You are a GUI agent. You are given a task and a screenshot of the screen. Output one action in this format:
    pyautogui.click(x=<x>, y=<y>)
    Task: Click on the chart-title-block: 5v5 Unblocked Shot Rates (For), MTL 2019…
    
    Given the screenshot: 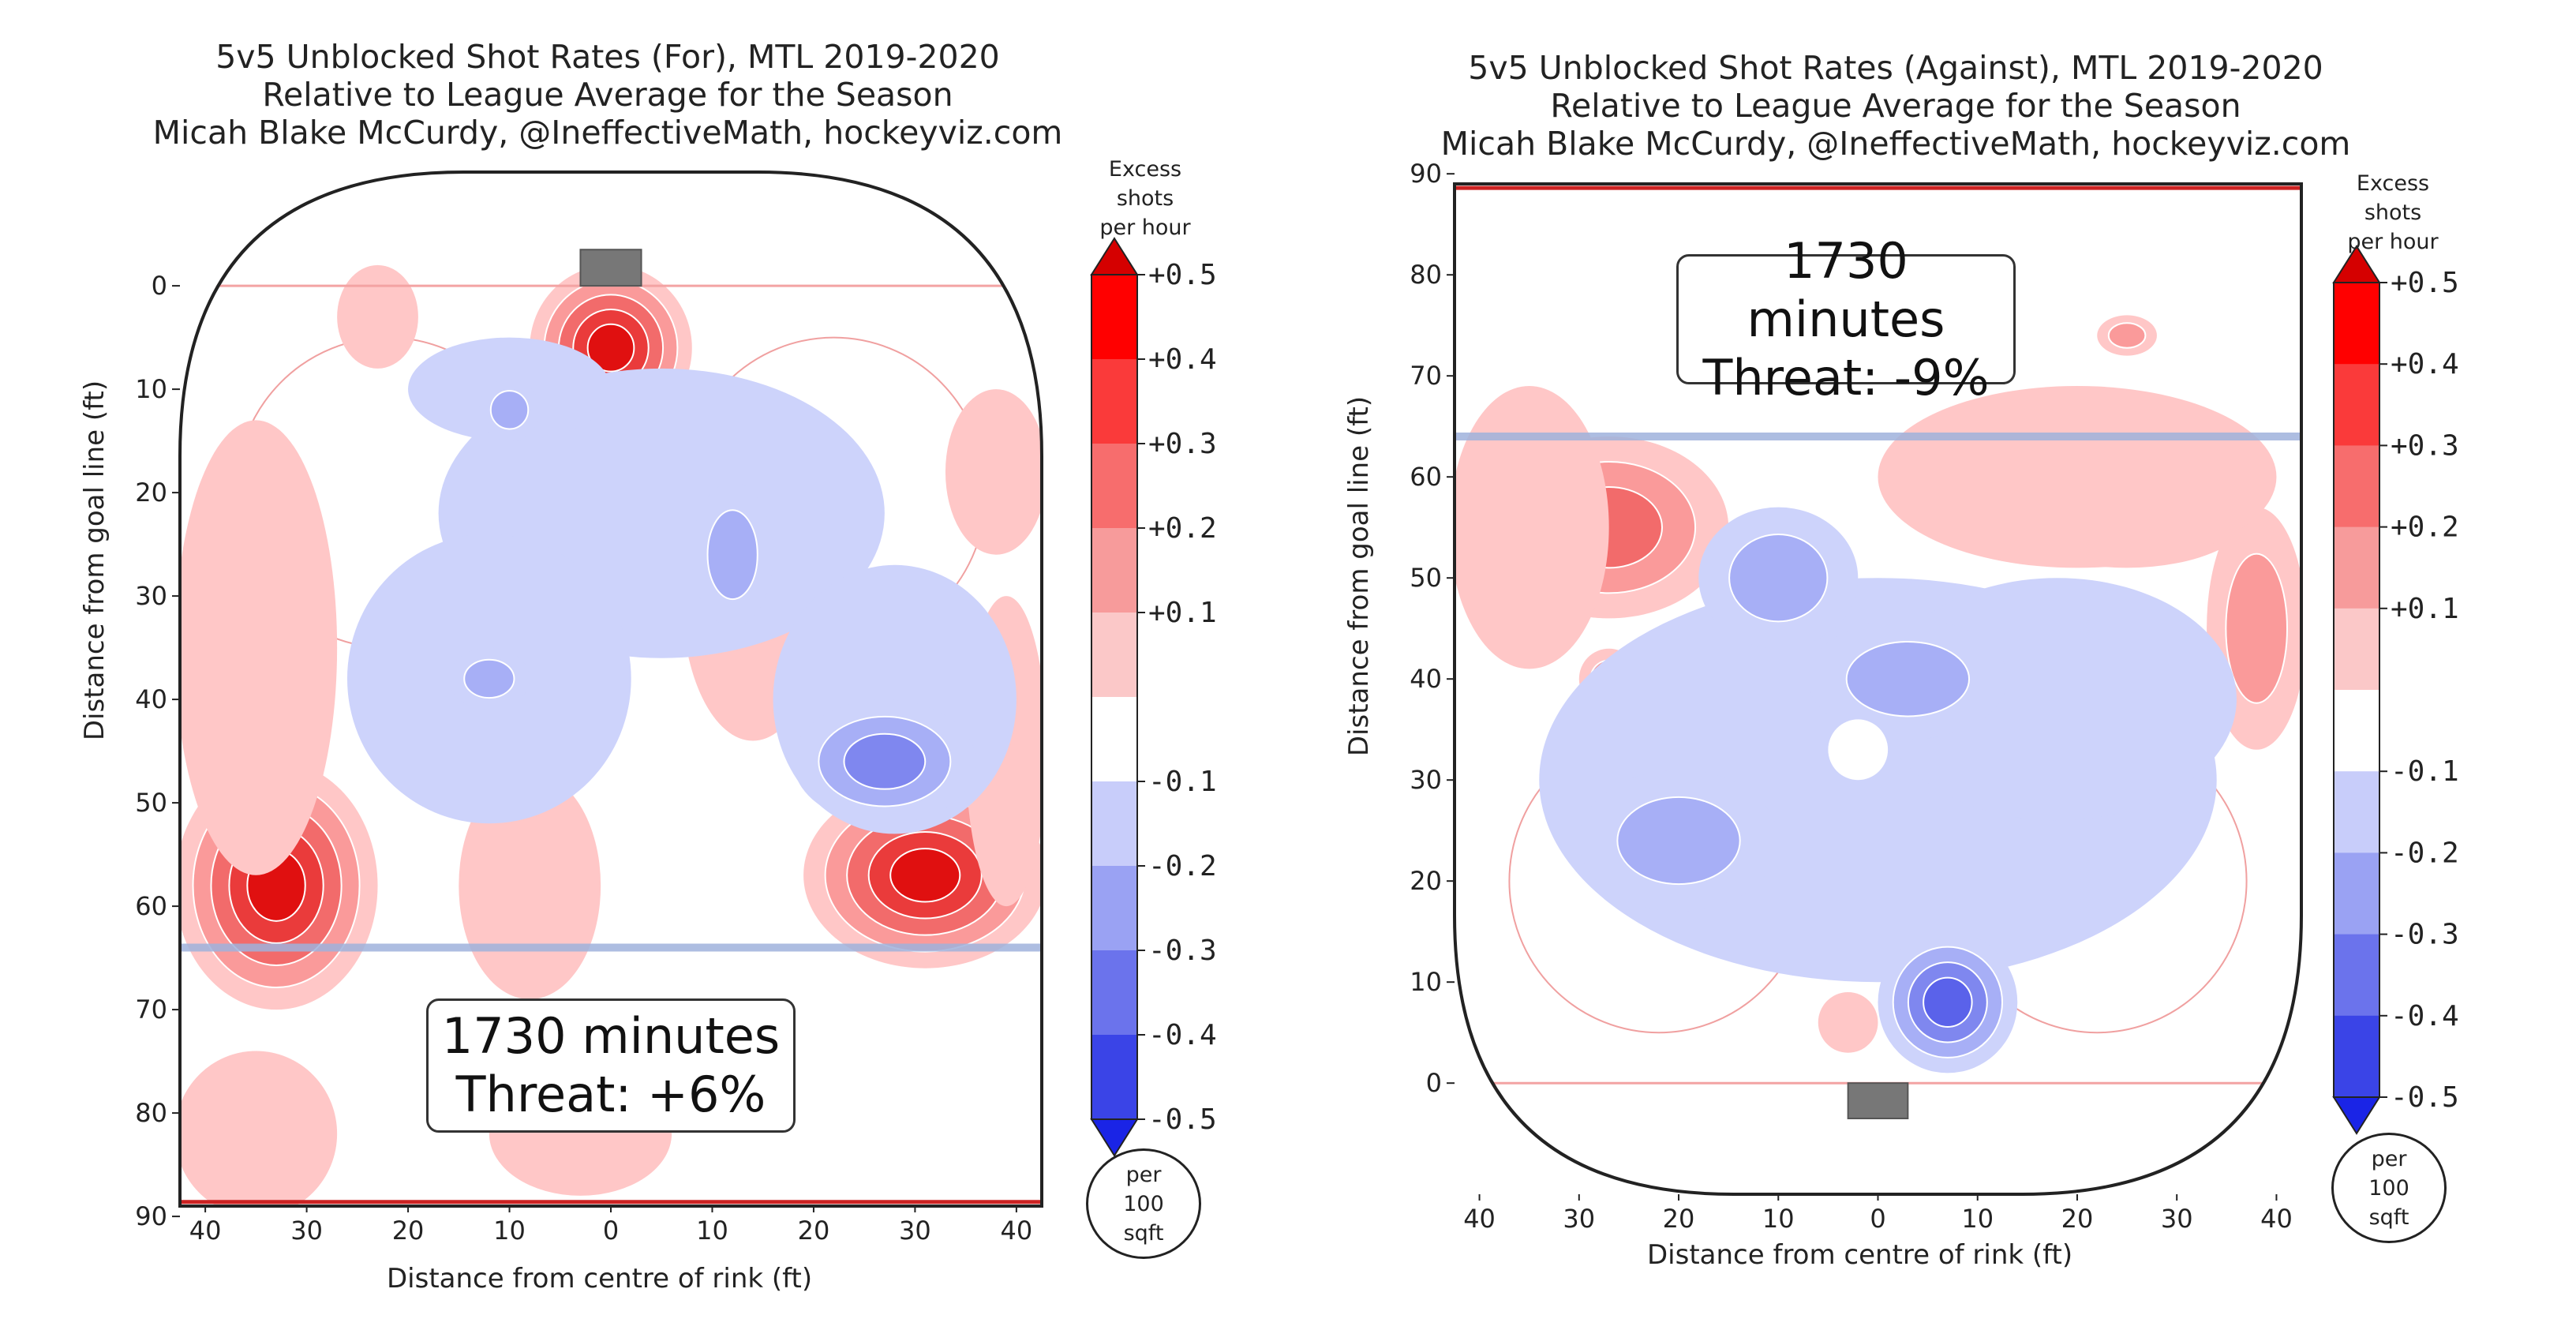 What is the action you would take?
    pyautogui.click(x=607, y=95)
    